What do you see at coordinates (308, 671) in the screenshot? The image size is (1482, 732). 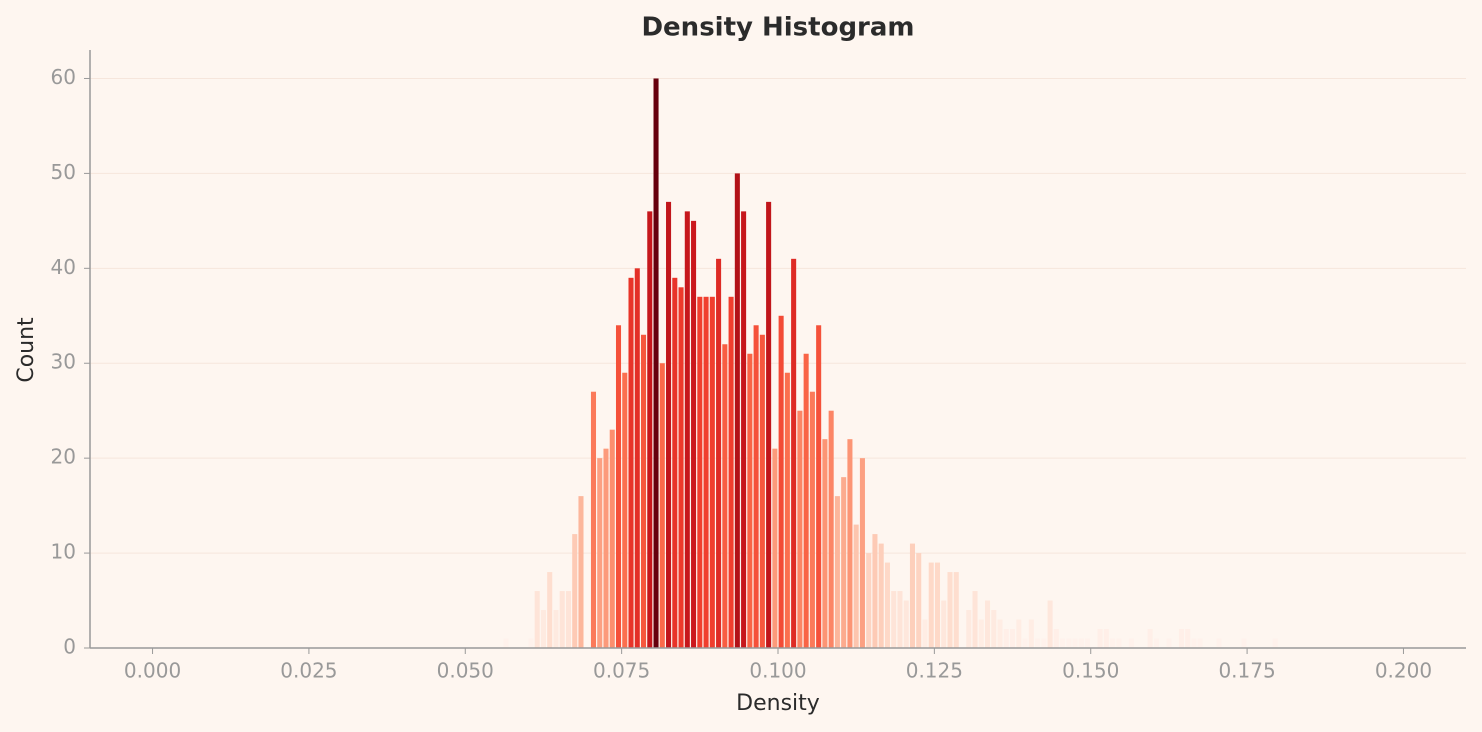 I see `x-tick-label: 0.025` at bounding box center [308, 671].